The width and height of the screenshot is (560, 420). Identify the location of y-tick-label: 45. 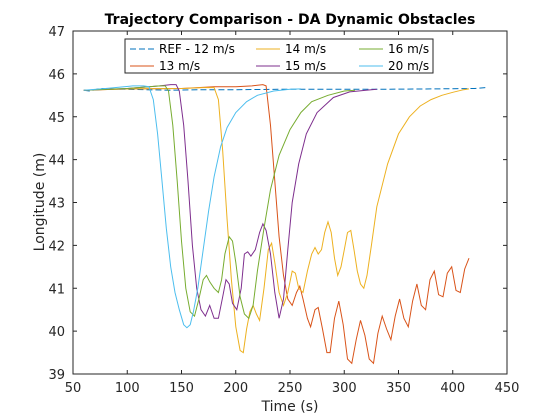
(56, 118).